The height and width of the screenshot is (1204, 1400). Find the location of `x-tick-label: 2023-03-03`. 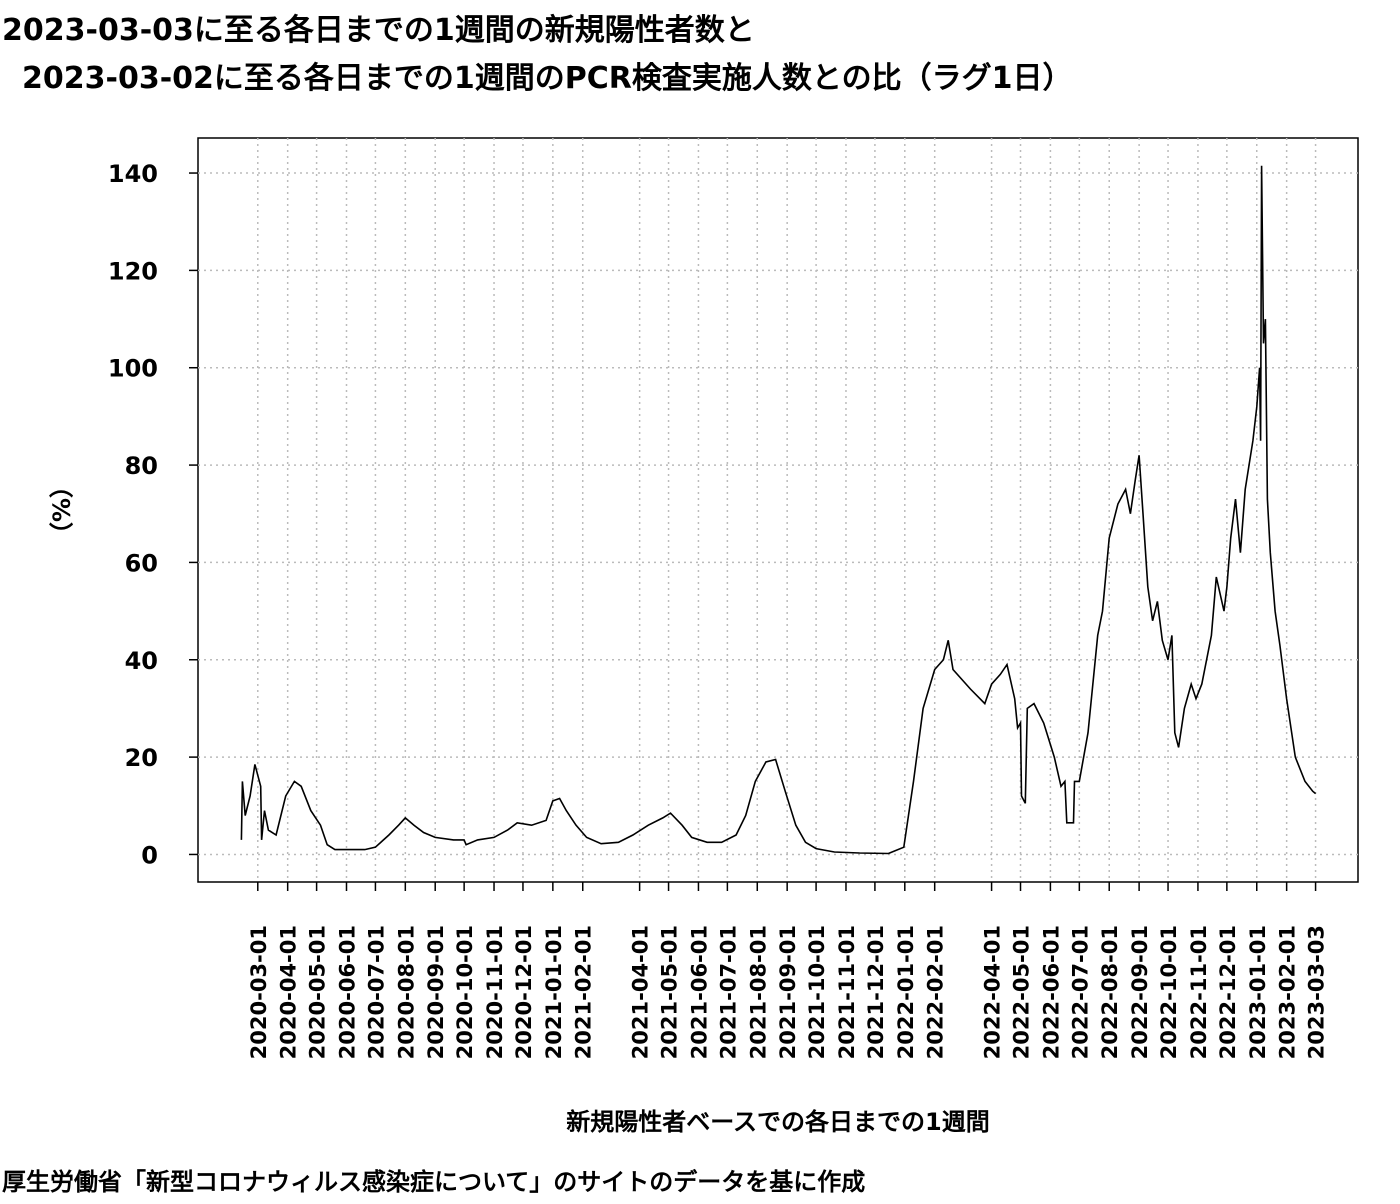

x-tick-label: 2023-03-03 is located at coordinates (1317, 992).